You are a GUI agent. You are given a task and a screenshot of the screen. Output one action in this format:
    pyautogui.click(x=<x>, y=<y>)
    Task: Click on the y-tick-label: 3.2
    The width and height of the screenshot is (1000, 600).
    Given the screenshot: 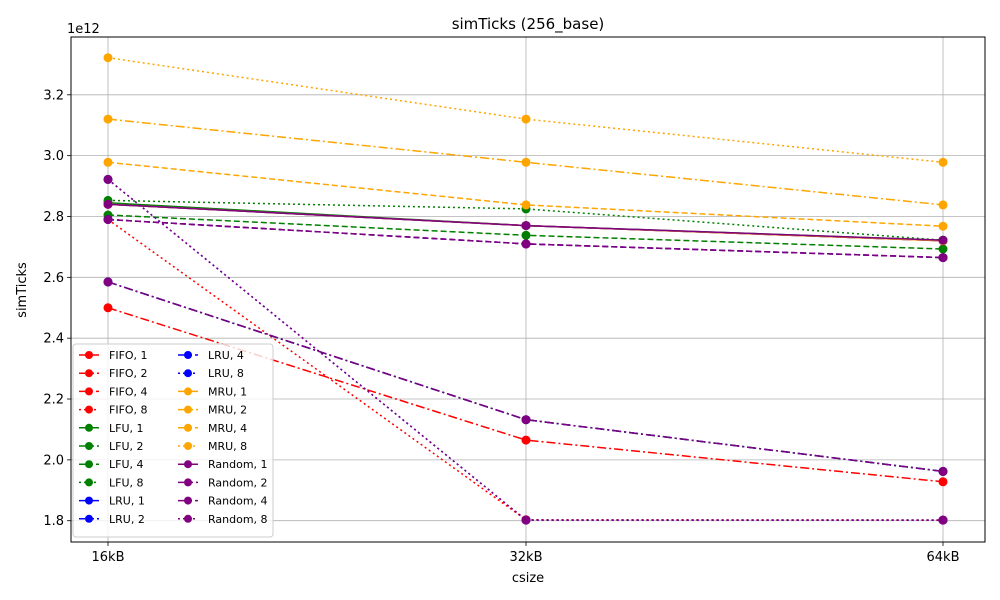 What is the action you would take?
    pyautogui.click(x=53, y=95)
    